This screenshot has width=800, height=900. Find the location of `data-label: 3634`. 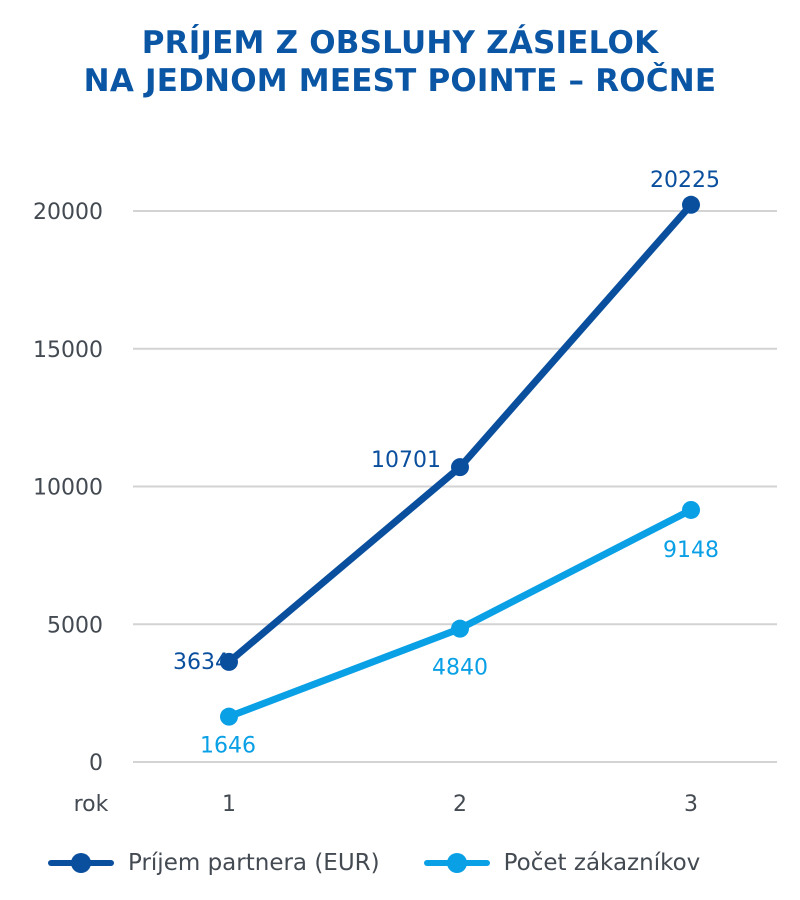

data-label: 3634 is located at coordinates (201, 662).